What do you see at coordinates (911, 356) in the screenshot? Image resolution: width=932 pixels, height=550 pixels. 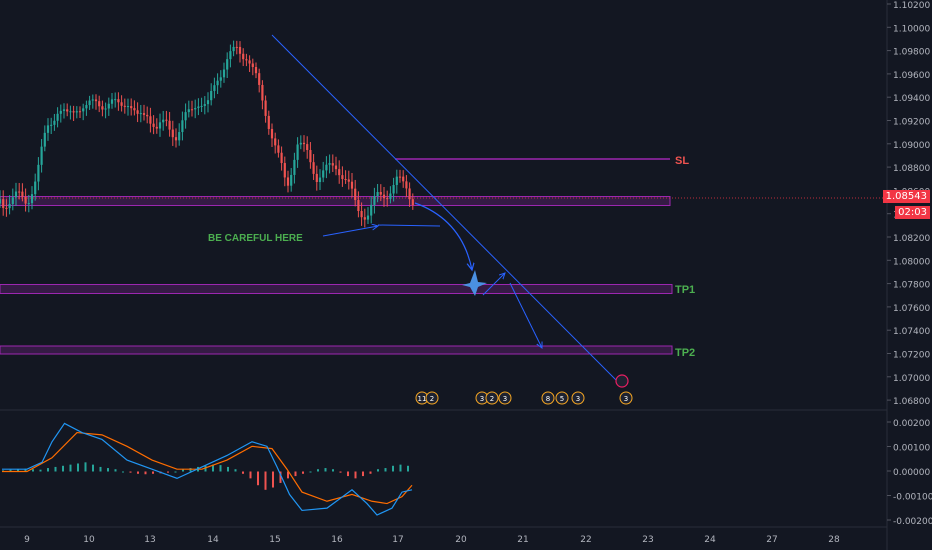 I see `price-tick-label: 1.07200` at bounding box center [911, 356].